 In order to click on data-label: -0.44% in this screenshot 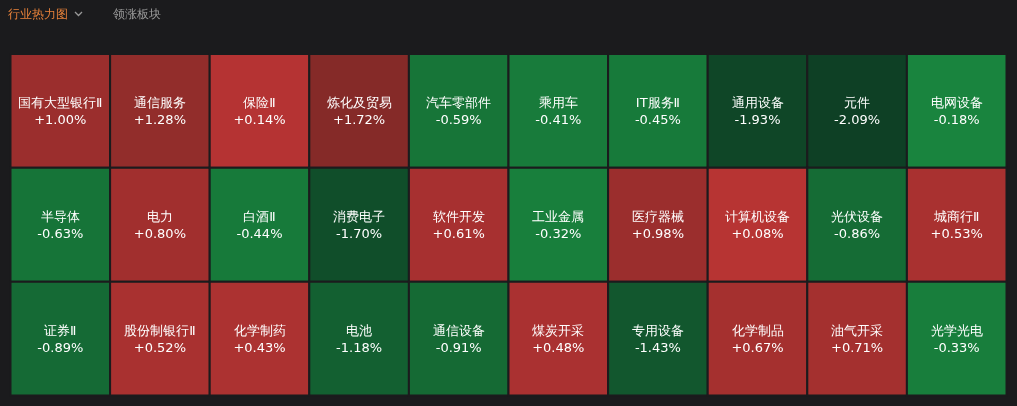, I will do `click(259, 233)`.